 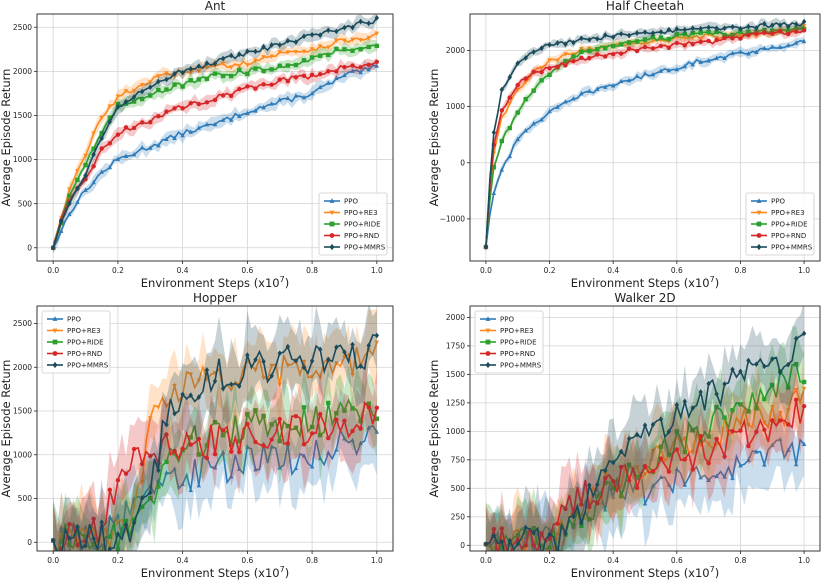 I want to click on y-axis-label: Average Episode Return, so click(x=434, y=138).